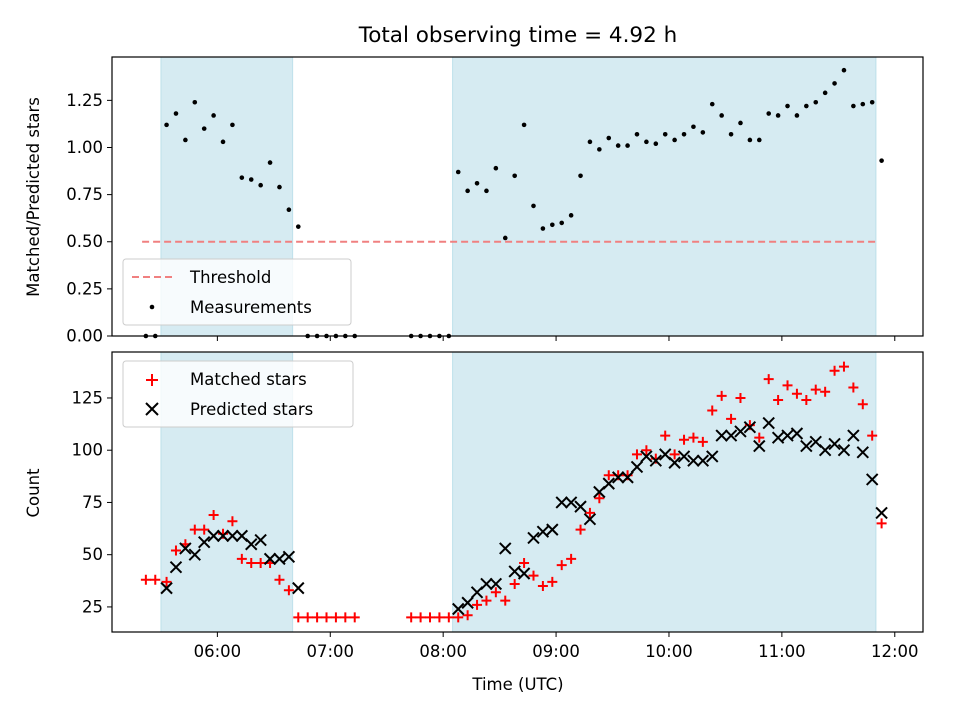  I want to click on bottom-ytick-label: 25, so click(92, 606).